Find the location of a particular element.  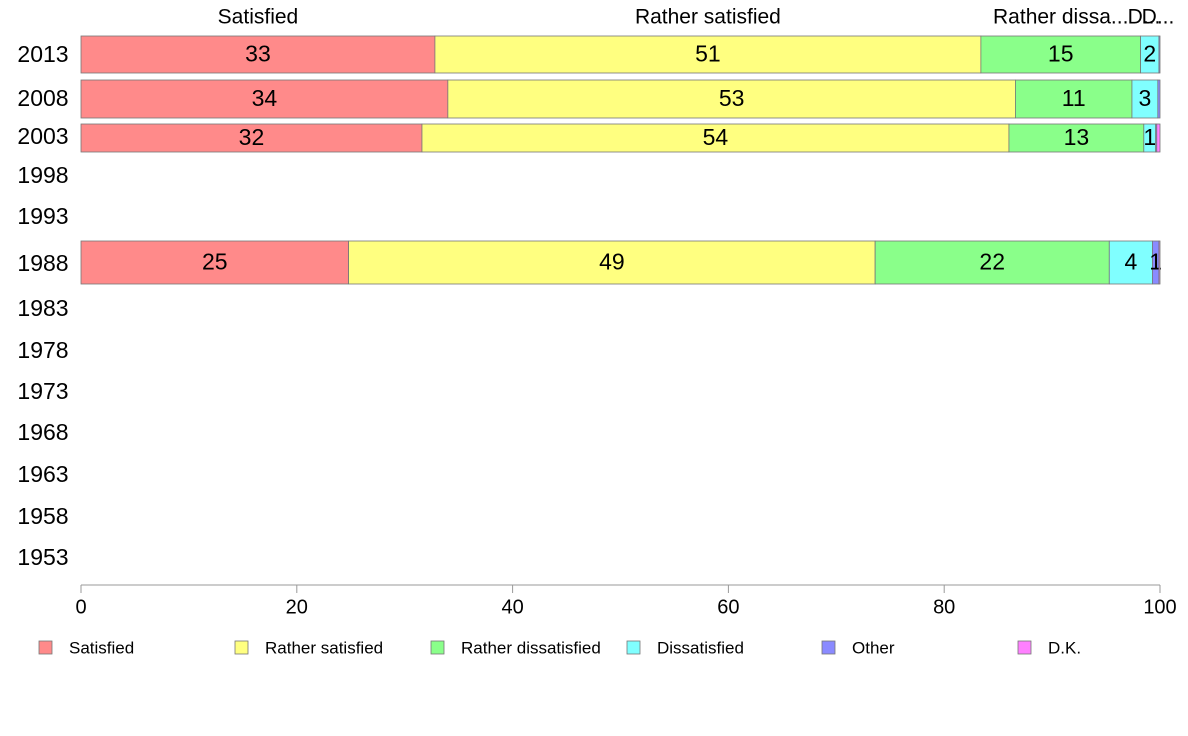

top-label: Satisfied is located at coordinates (258, 17).